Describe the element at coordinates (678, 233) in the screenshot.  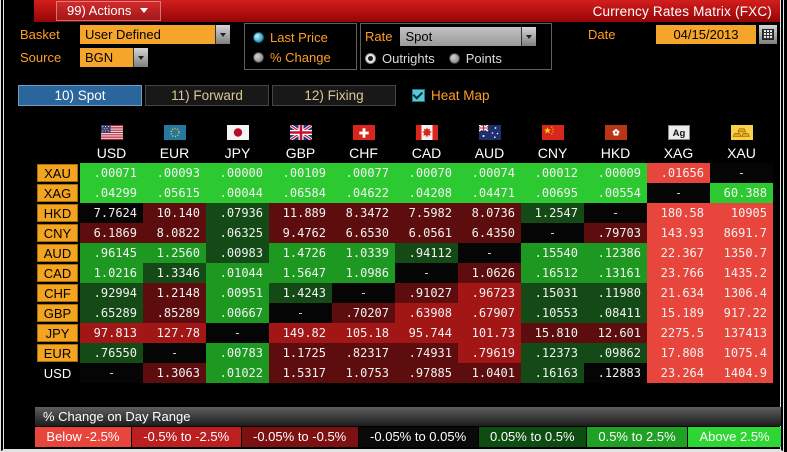
I see `cell-cny-xag: 143.93` at that location.